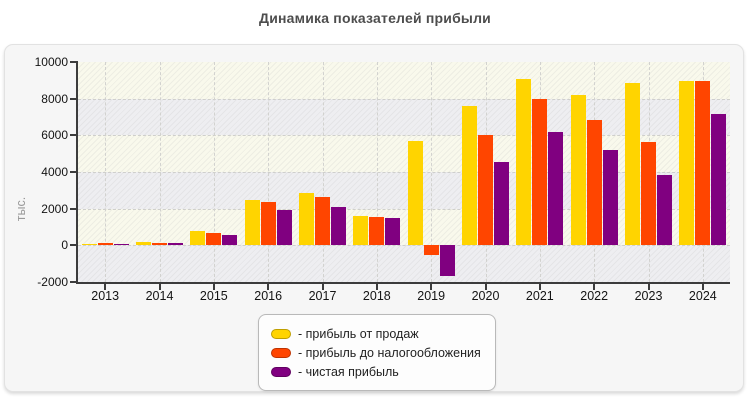  Describe the element at coordinates (431, 296) in the screenshot. I see `x-axis-tick-label: 2019` at that location.